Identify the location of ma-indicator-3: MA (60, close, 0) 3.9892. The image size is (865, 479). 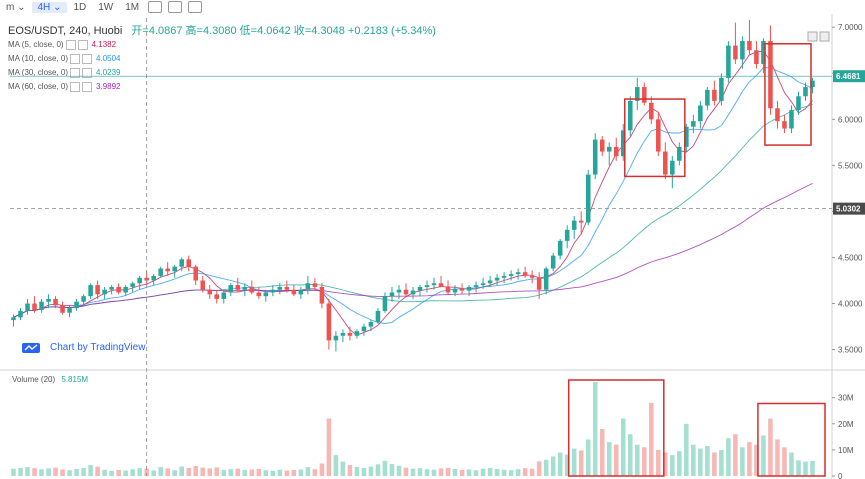
(64, 87).